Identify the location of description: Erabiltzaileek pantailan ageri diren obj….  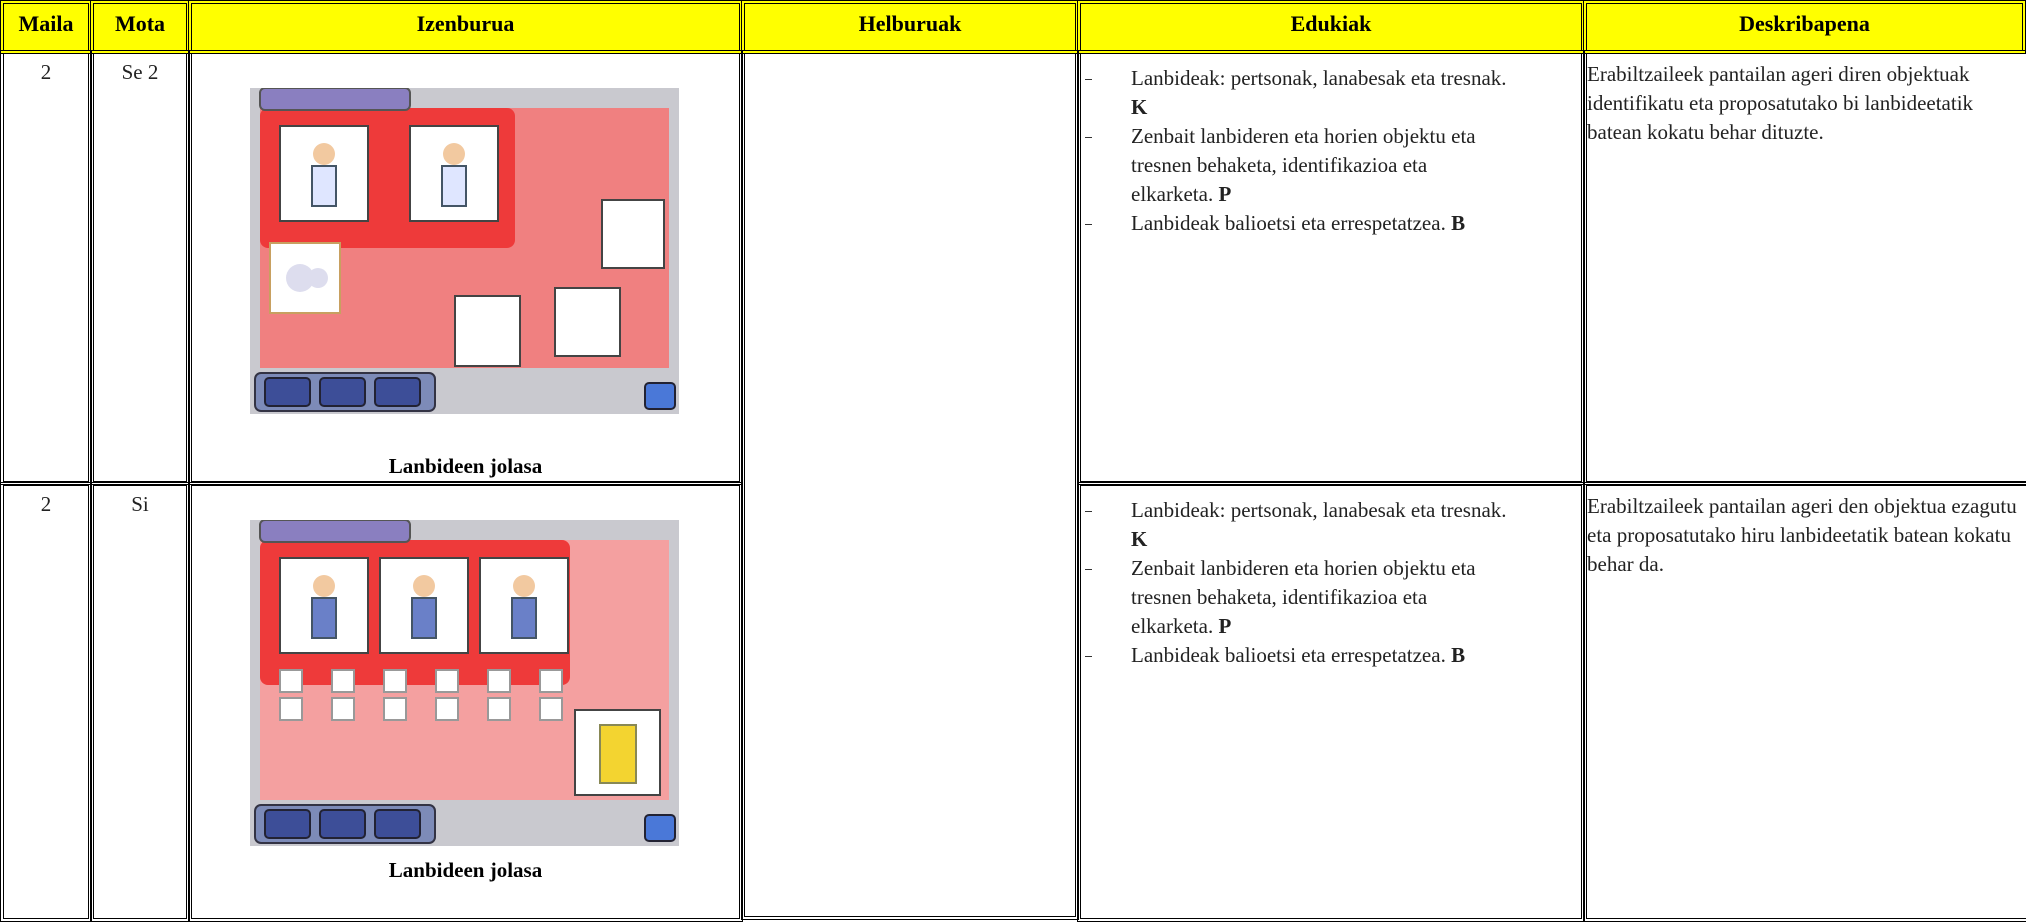
(1780, 103).